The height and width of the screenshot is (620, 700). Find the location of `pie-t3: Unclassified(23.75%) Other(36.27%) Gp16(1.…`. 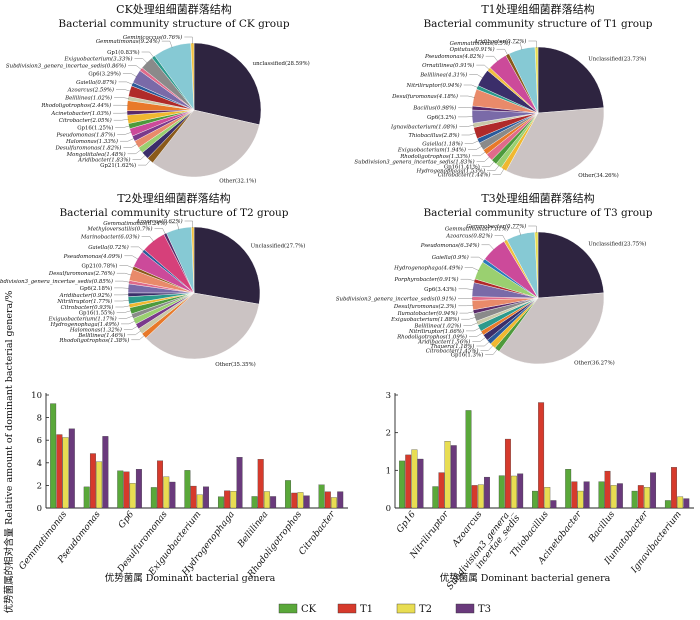

pie-t3: Unclassified(23.75%) Other(36.27%) Gp16(1.… is located at coordinates (491, 295).